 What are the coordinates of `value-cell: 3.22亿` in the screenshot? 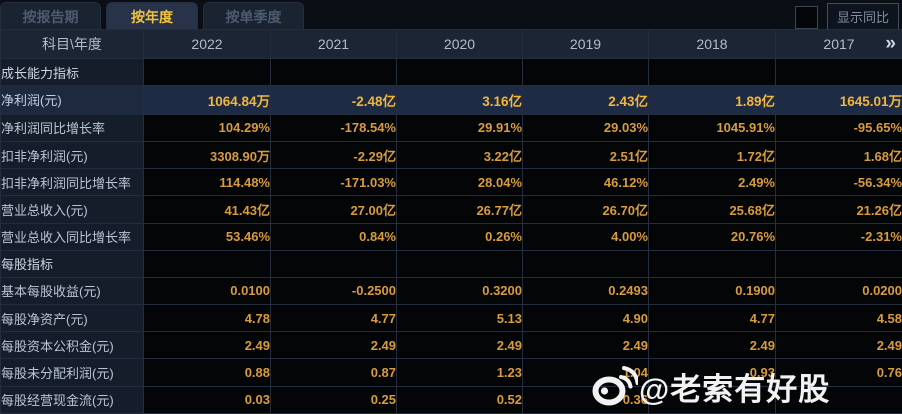 It's located at (459, 155).